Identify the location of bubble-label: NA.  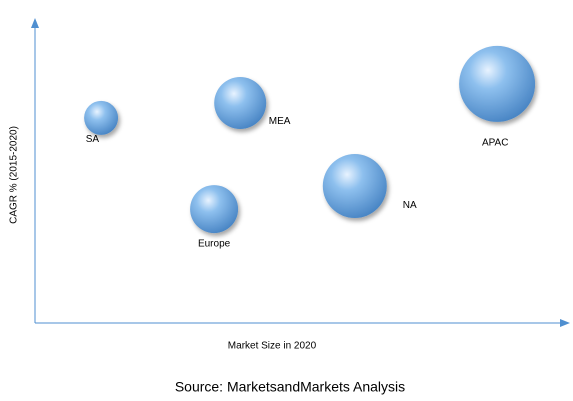
(410, 205).